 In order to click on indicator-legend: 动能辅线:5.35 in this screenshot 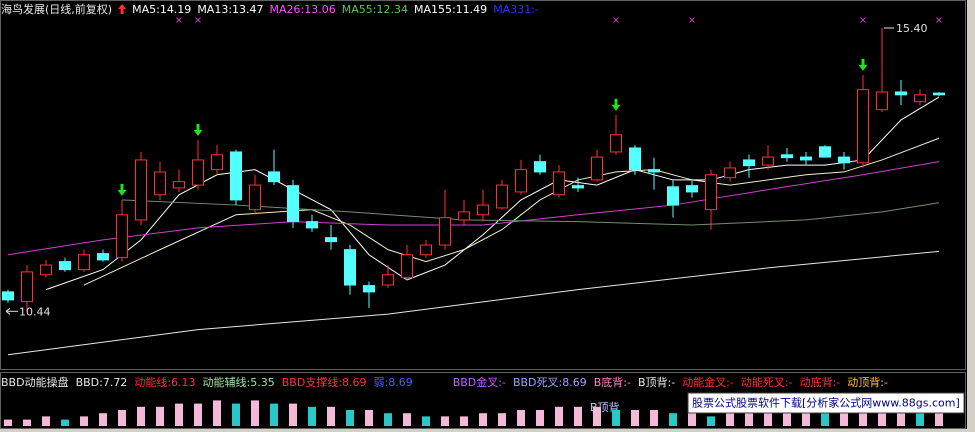, I will do `click(239, 382)`.